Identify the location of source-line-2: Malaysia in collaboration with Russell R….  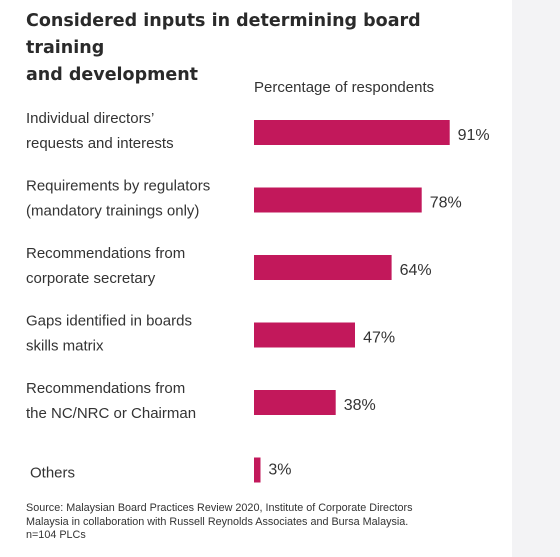
(217, 521).